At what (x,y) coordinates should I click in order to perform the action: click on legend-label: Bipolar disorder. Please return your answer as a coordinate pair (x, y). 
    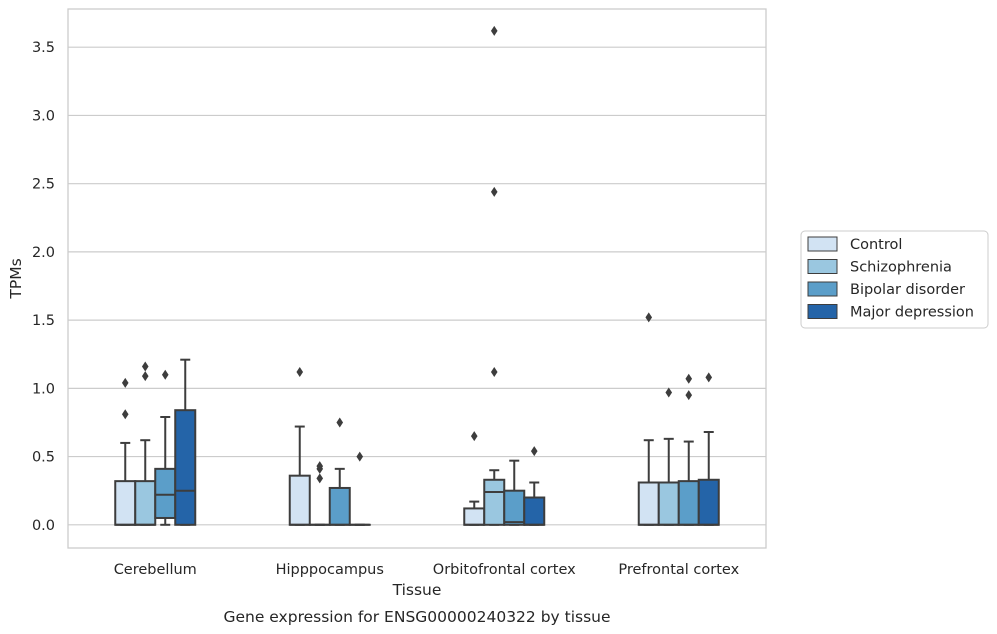
    Looking at the image, I should click on (907, 290).